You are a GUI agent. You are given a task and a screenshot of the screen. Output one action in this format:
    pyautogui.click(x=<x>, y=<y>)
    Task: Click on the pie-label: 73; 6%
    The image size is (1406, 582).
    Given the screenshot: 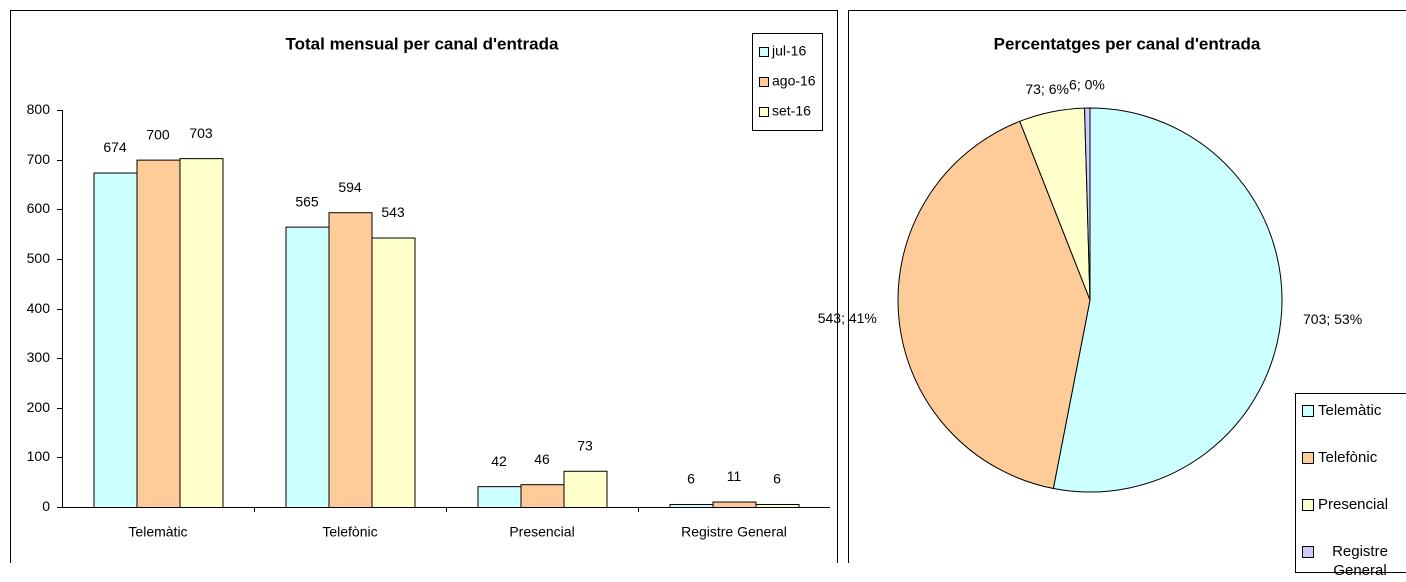 What is the action you would take?
    pyautogui.click(x=1047, y=89)
    